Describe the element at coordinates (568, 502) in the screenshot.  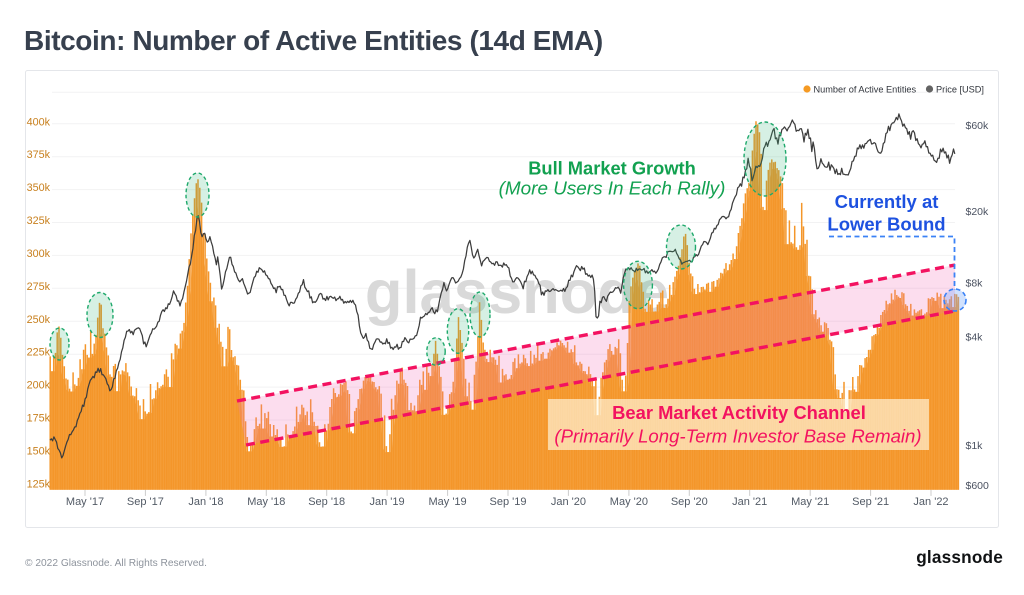
I see `svg-text: Jan '20` at that location.